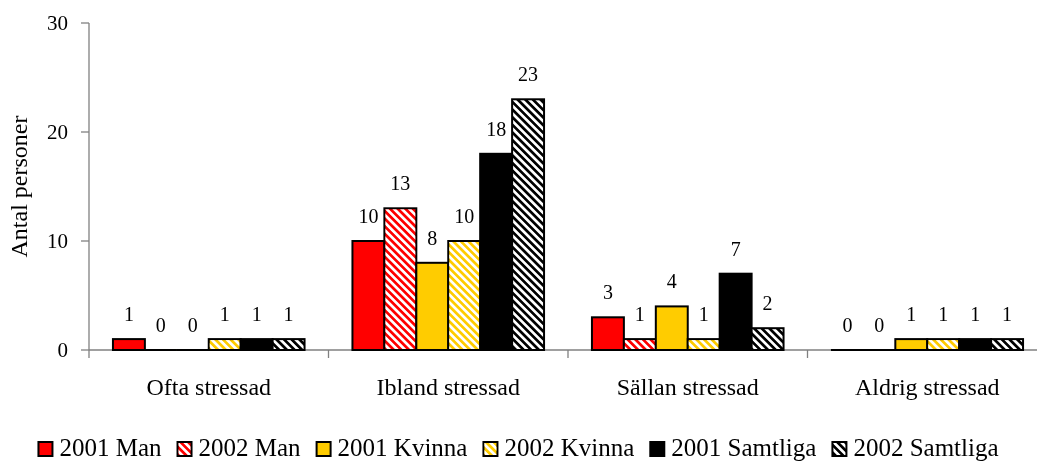 This screenshot has height=463, width=1037. Describe the element at coordinates (209, 387) in the screenshot. I see `x-tick-label: Ofta stressad` at that location.